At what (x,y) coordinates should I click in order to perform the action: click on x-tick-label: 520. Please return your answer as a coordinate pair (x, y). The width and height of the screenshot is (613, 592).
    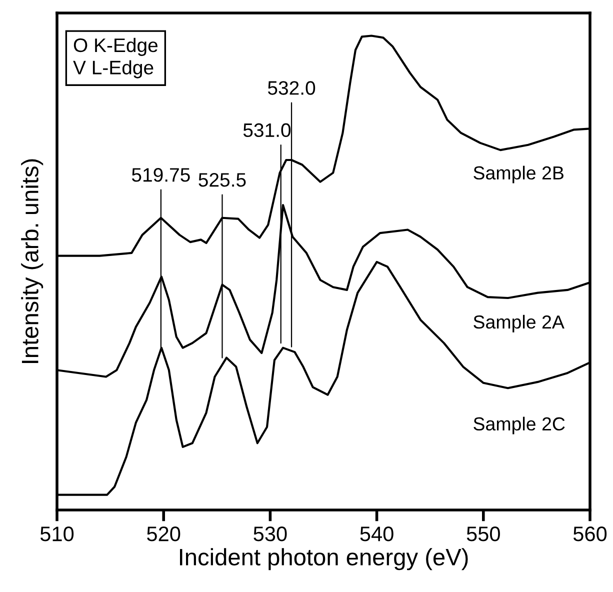
    Looking at the image, I should click on (163, 534).